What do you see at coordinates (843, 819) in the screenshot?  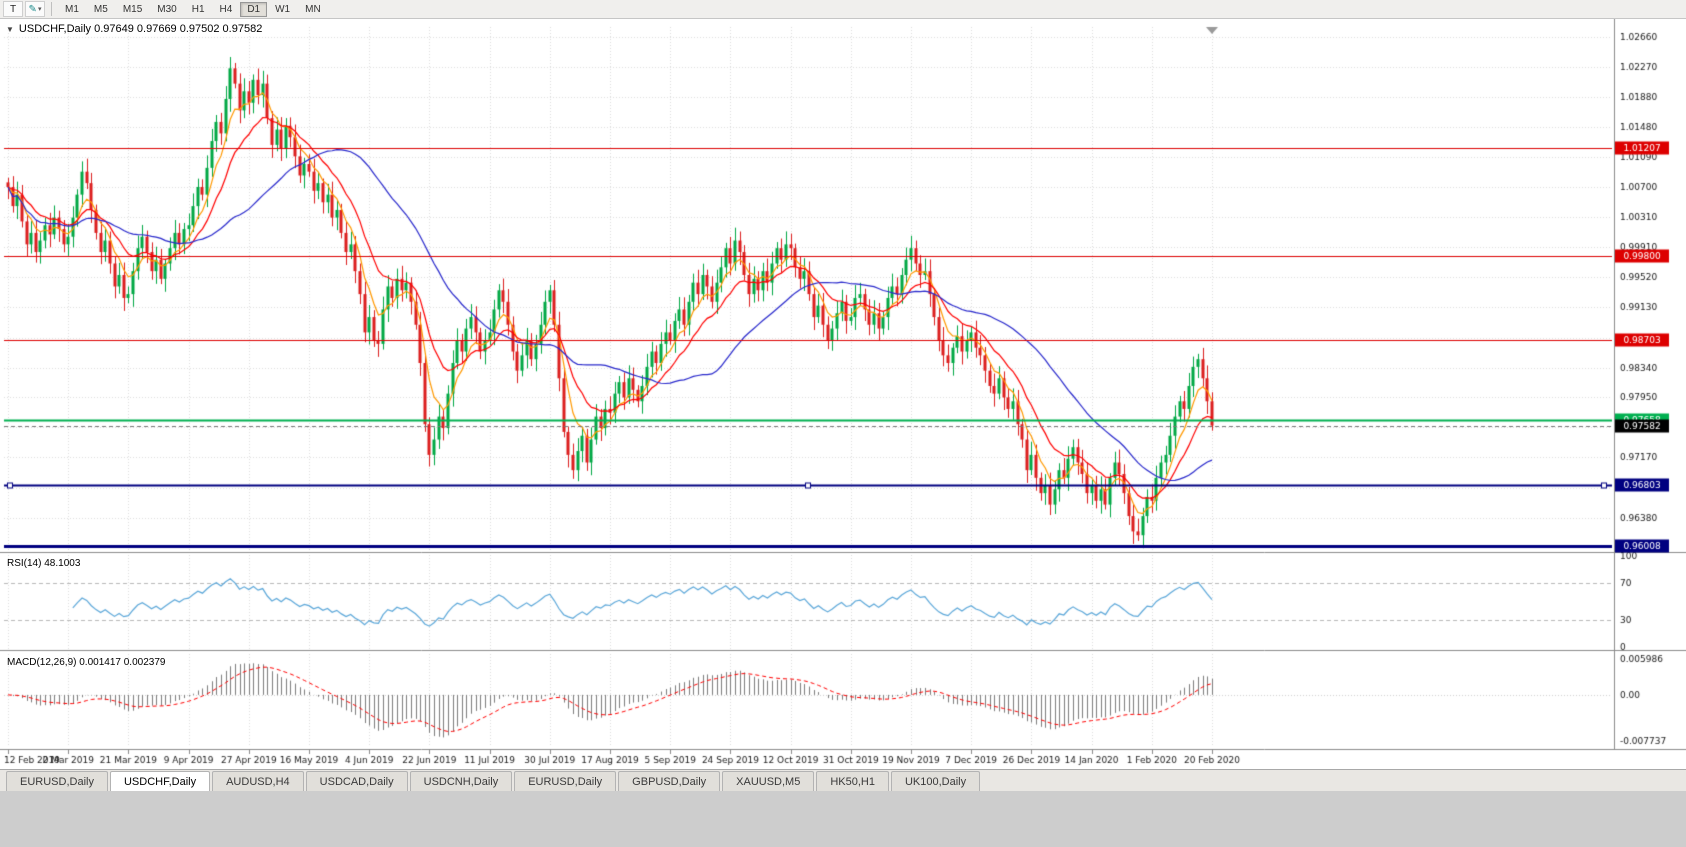 I see `workspace-filler` at bounding box center [843, 819].